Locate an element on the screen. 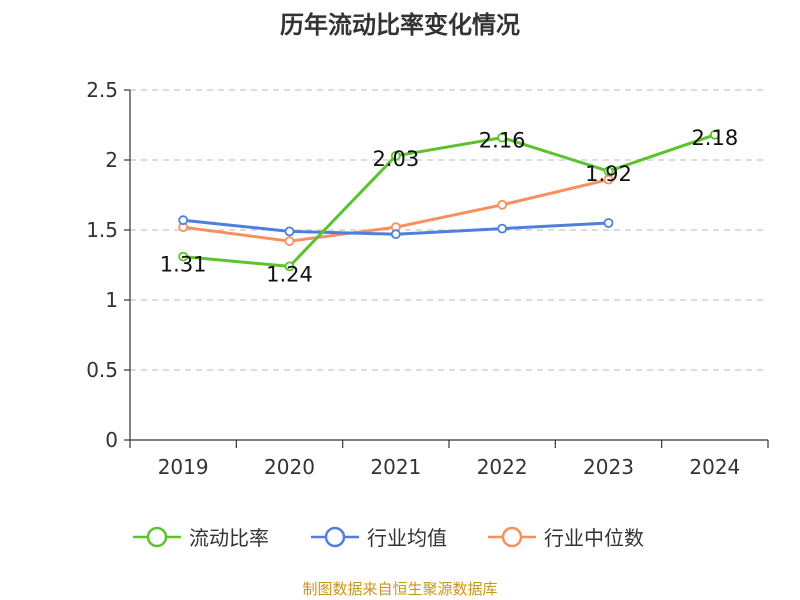 The width and height of the screenshot is (800, 600). y-tick-label: 1 is located at coordinates (111, 300).